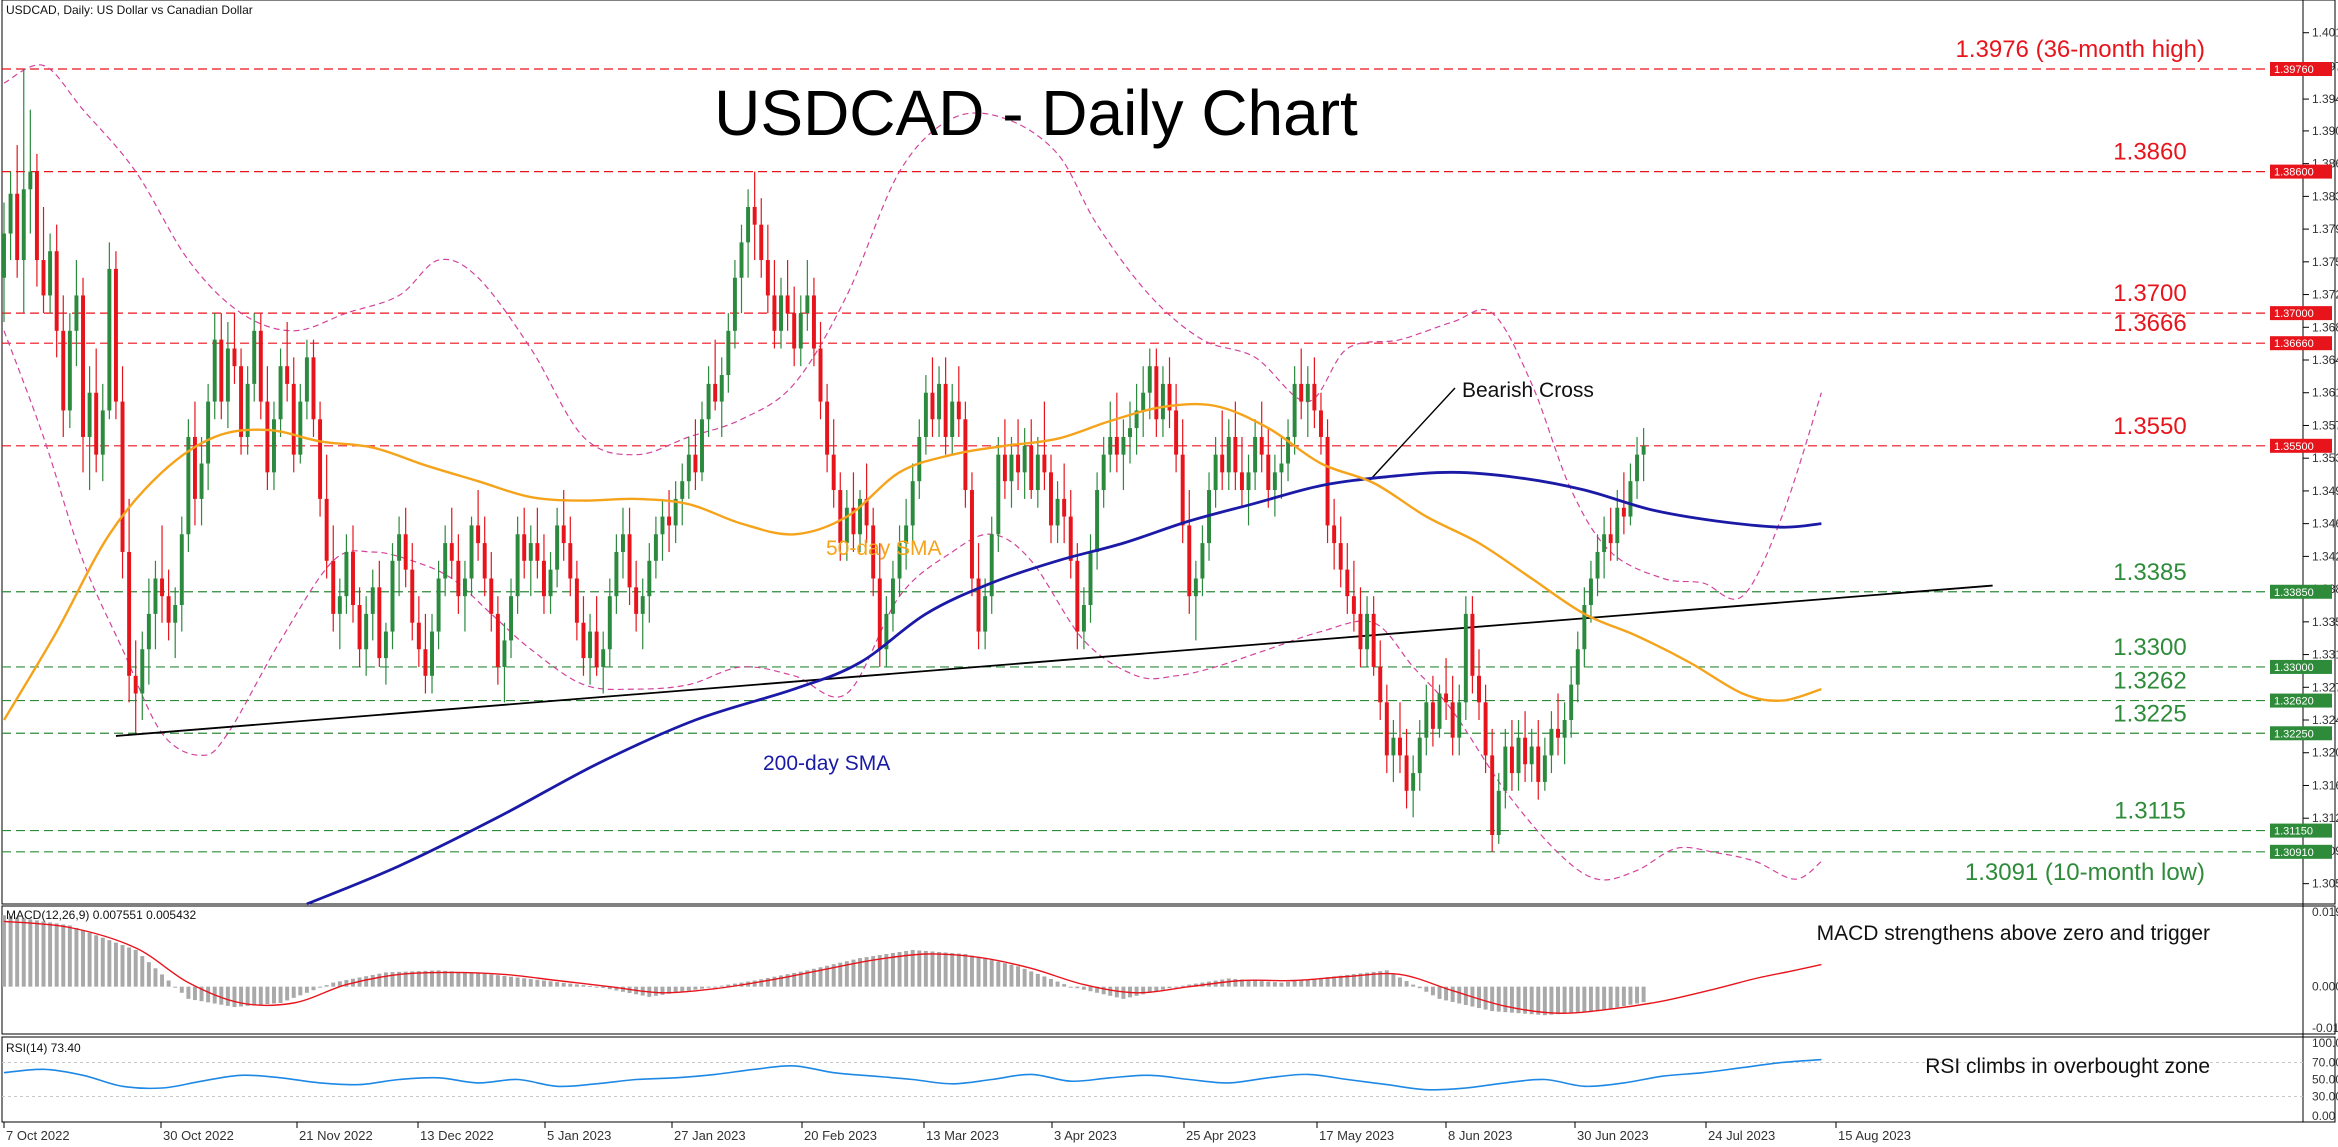  Describe the element at coordinates (2301, 591) in the screenshot. I see `level-price-tag` at that location.